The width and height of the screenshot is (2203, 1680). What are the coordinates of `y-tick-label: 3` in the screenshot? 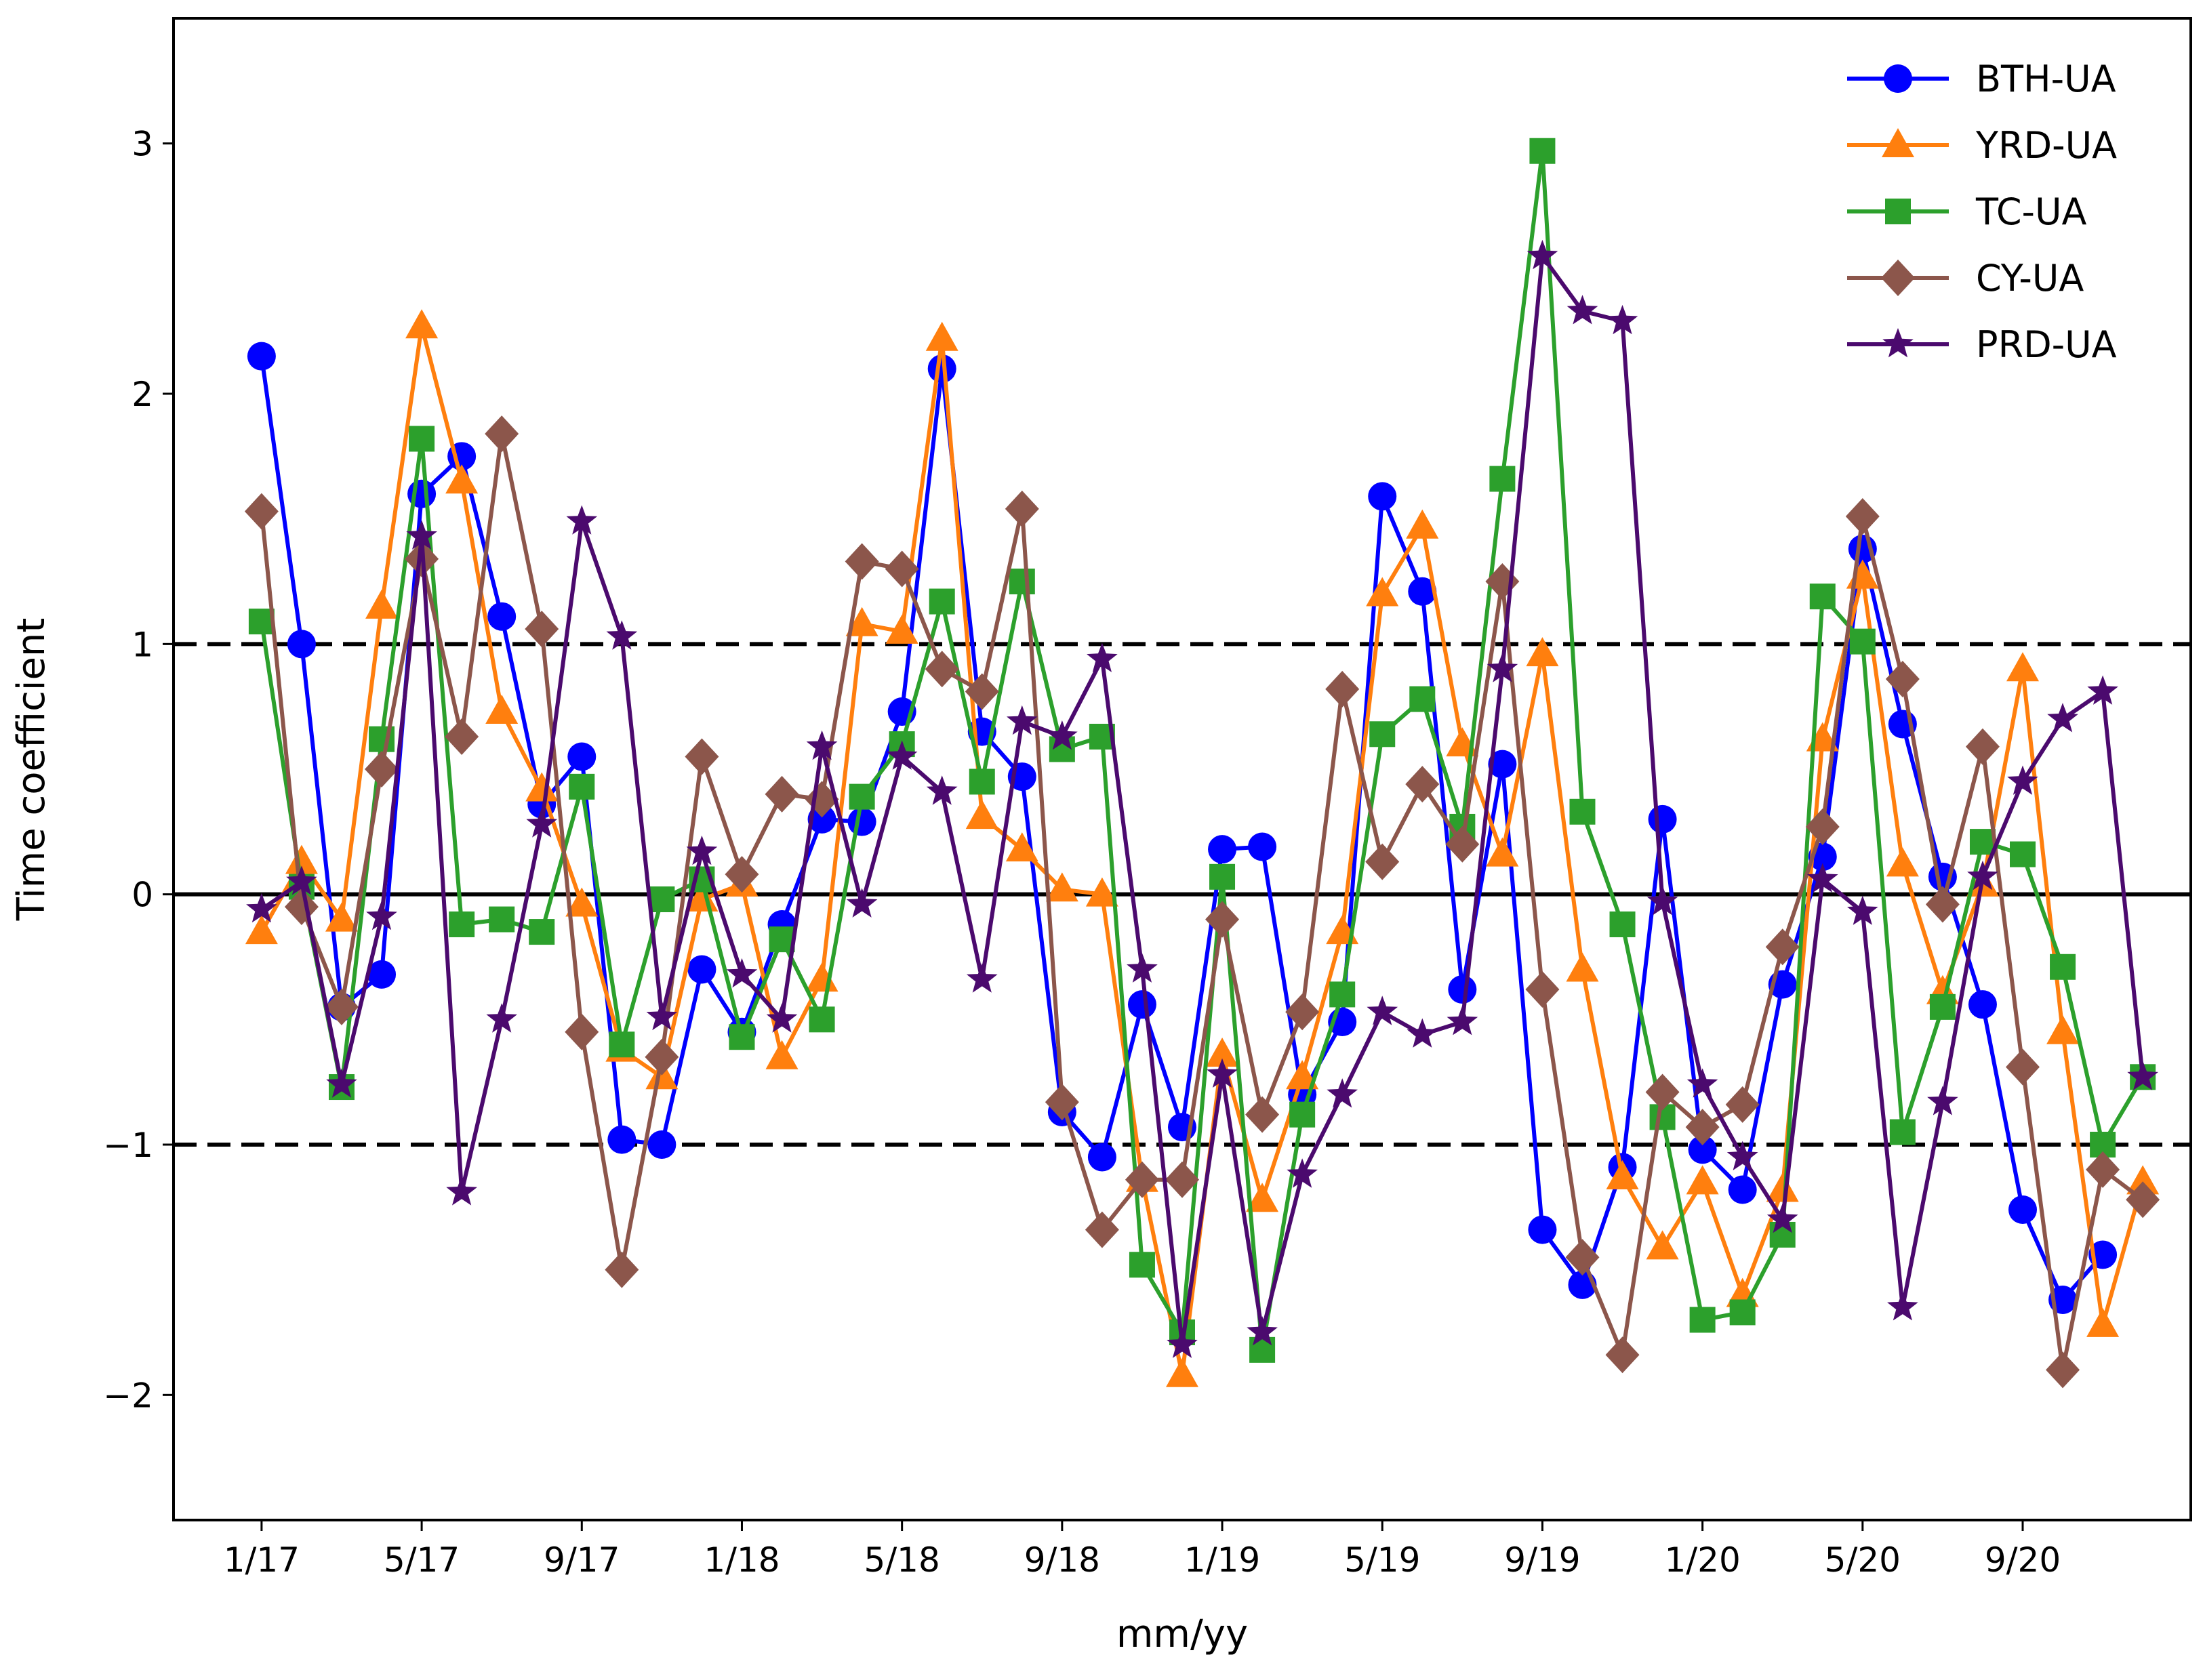 It's located at (142, 144).